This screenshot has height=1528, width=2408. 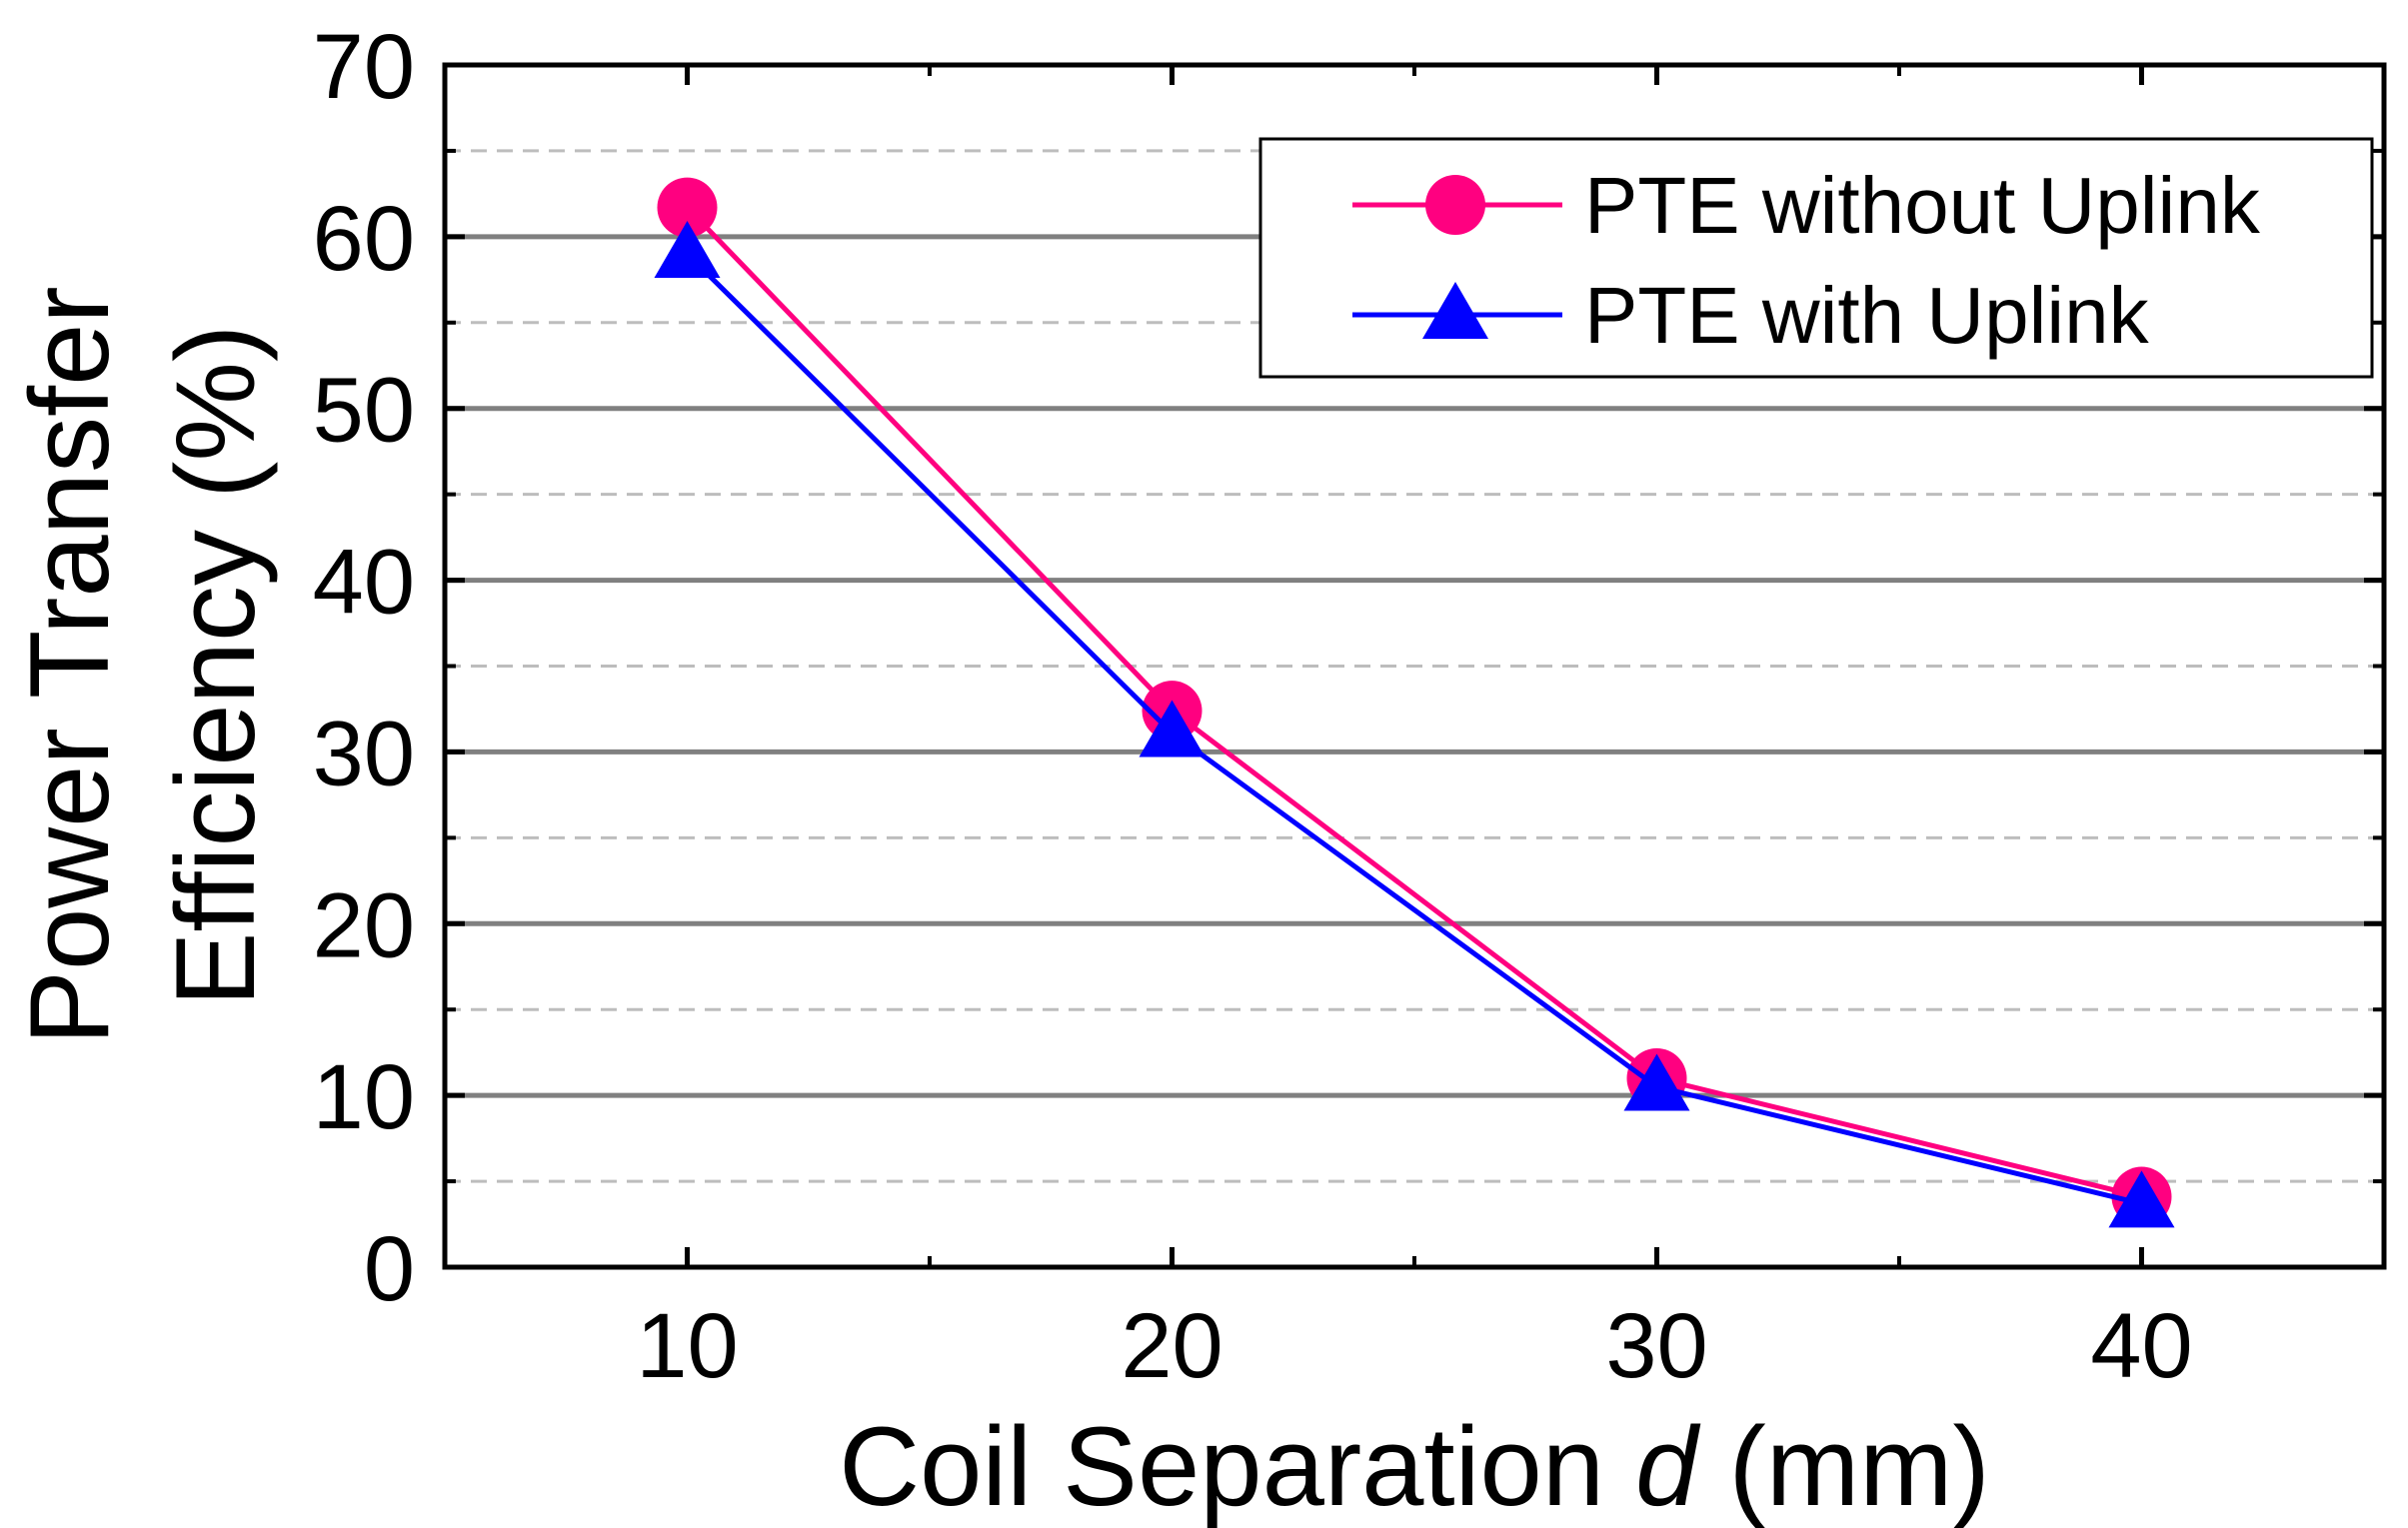 What do you see at coordinates (1237, 1466) in the screenshot?
I see `x-axis-title-prefix: Coil Separation` at bounding box center [1237, 1466].